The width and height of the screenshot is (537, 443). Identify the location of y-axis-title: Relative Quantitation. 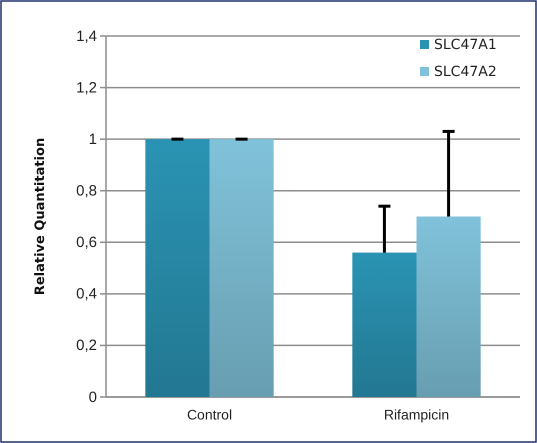
(40, 217).